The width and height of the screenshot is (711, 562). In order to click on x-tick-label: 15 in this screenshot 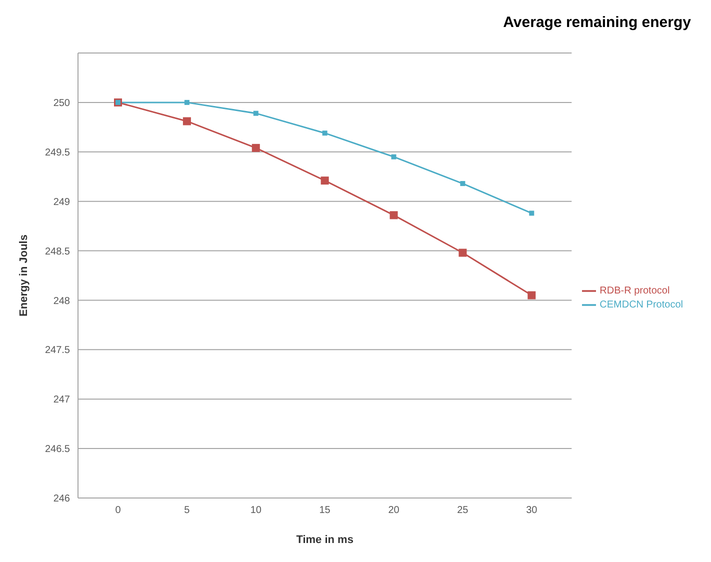, I will do `click(325, 510)`.